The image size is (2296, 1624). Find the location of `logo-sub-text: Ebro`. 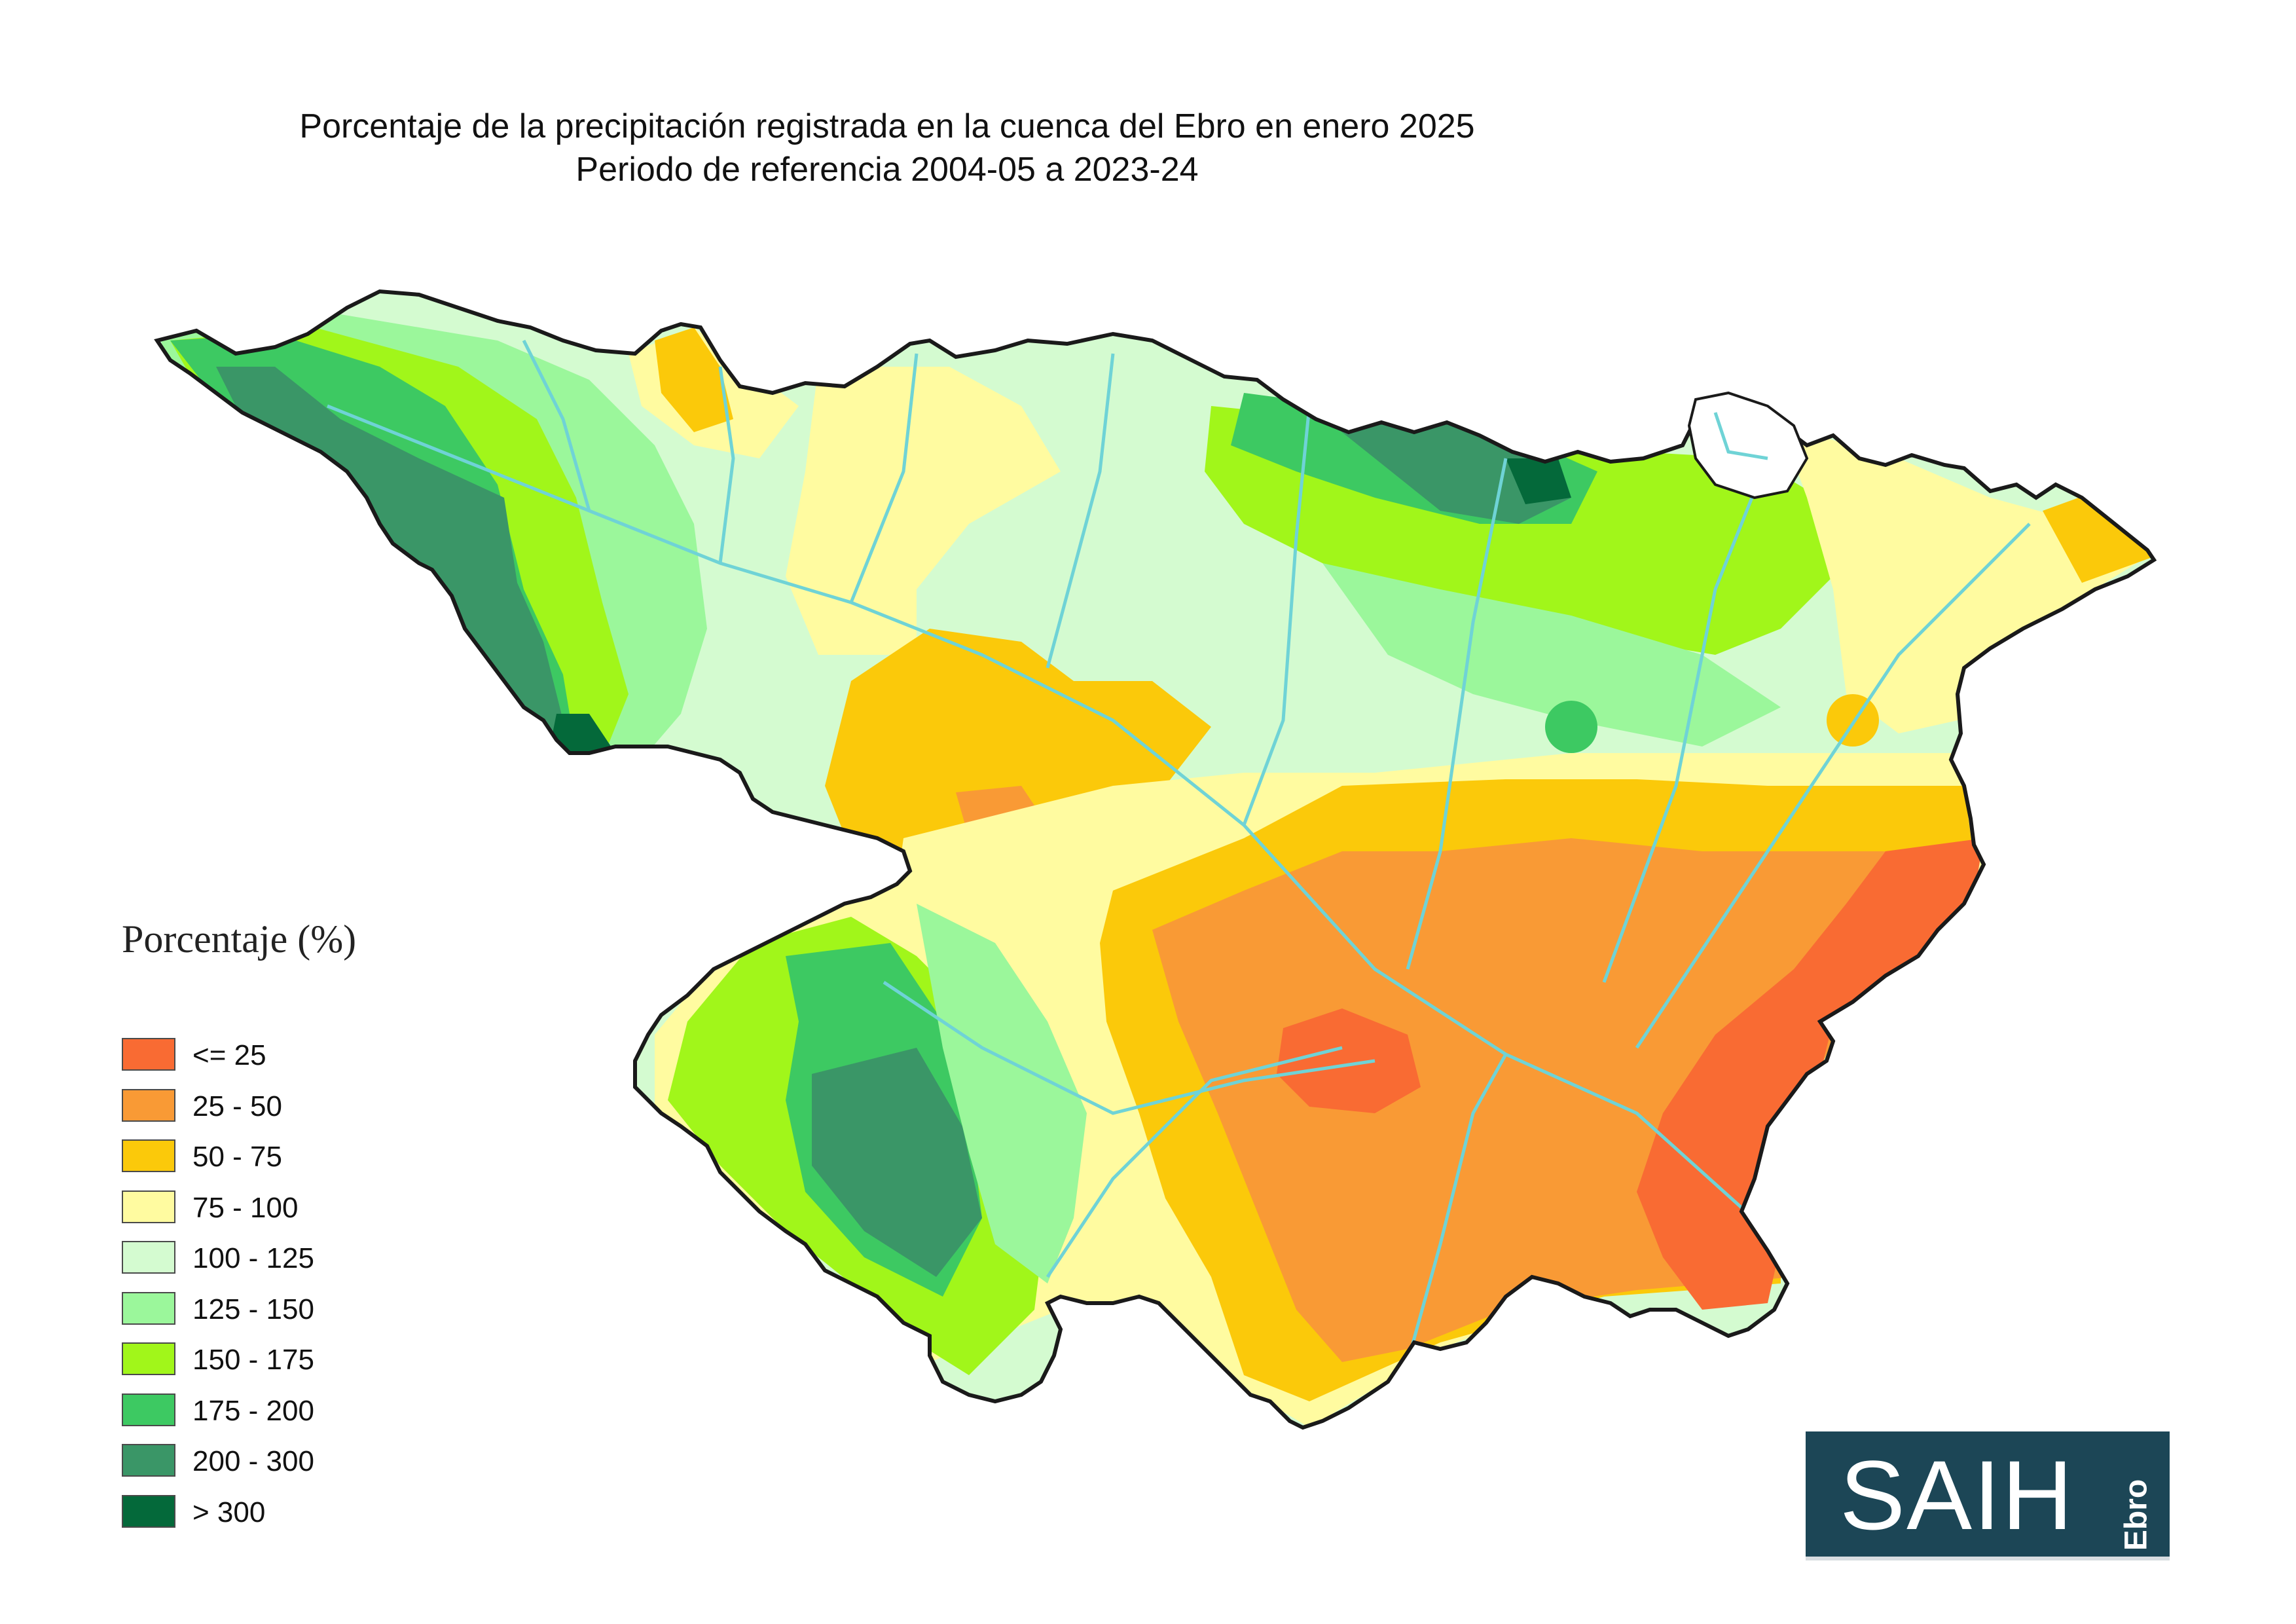

logo-sub-text: Ebro is located at coordinates (2136, 1515).